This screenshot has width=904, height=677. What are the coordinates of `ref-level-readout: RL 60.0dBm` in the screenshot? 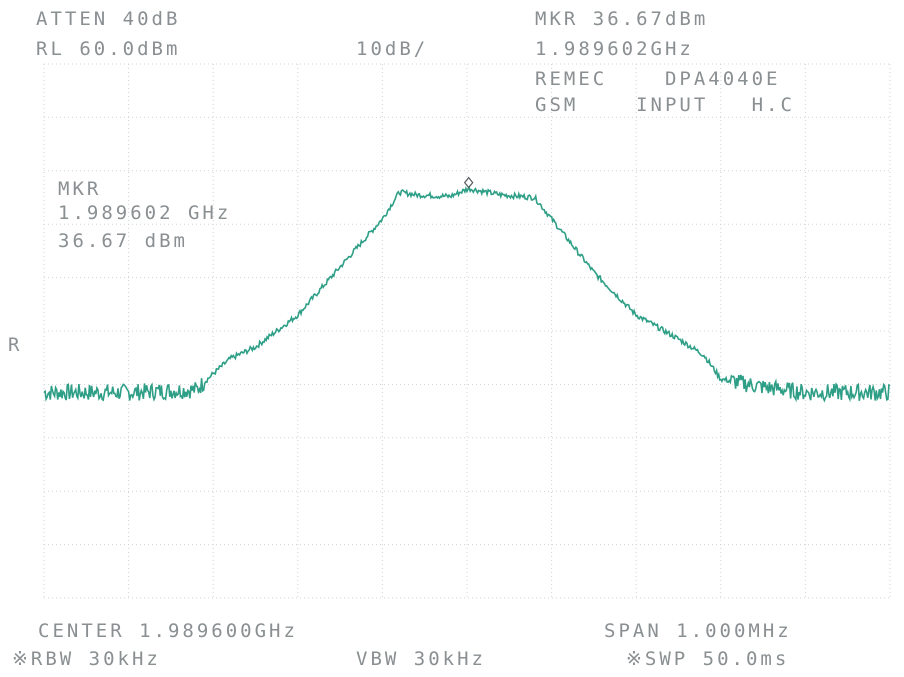 It's located at (108, 49).